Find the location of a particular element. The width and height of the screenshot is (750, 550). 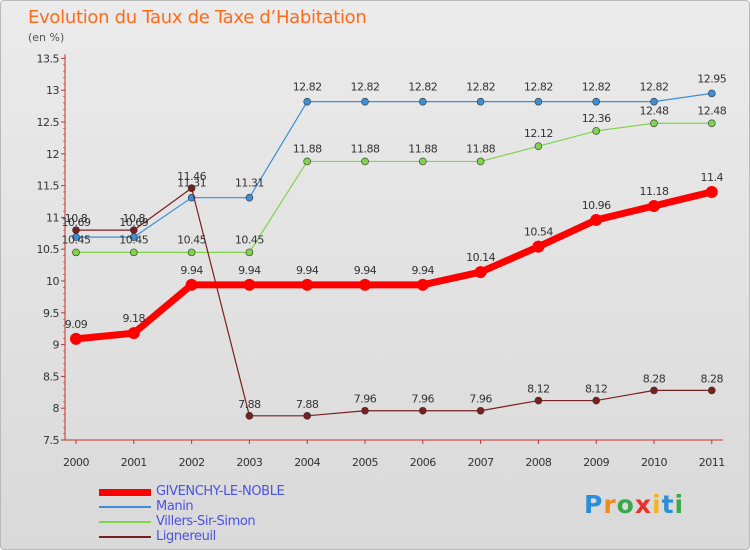

y-tick-label: 8.5 is located at coordinates (51, 376).